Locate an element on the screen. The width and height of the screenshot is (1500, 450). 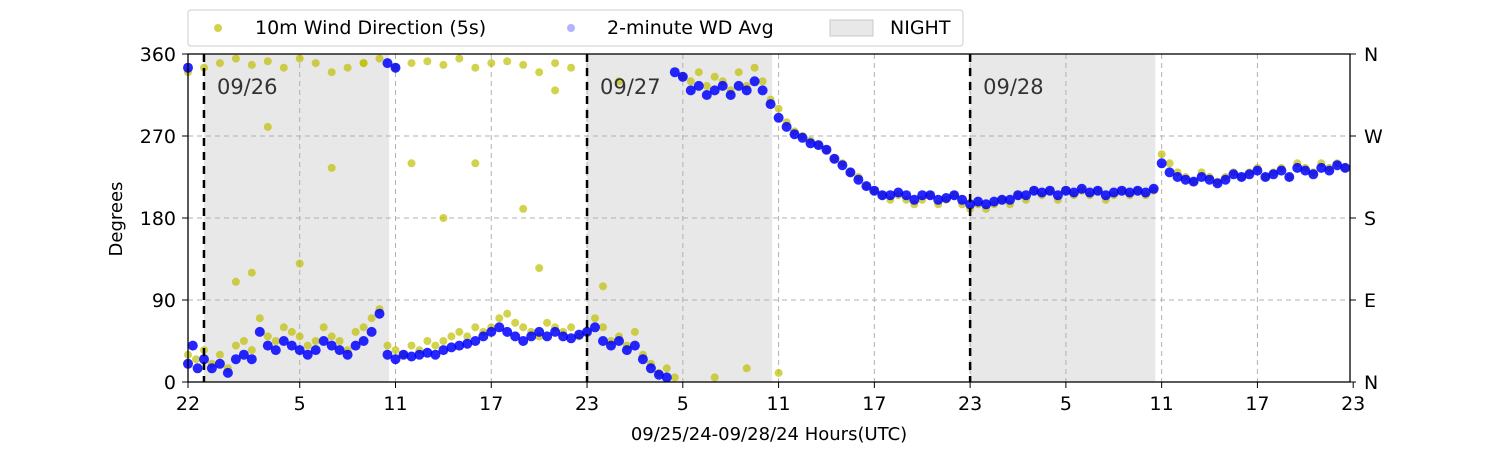
y-right-tick-label: W is located at coordinates (1373, 137).